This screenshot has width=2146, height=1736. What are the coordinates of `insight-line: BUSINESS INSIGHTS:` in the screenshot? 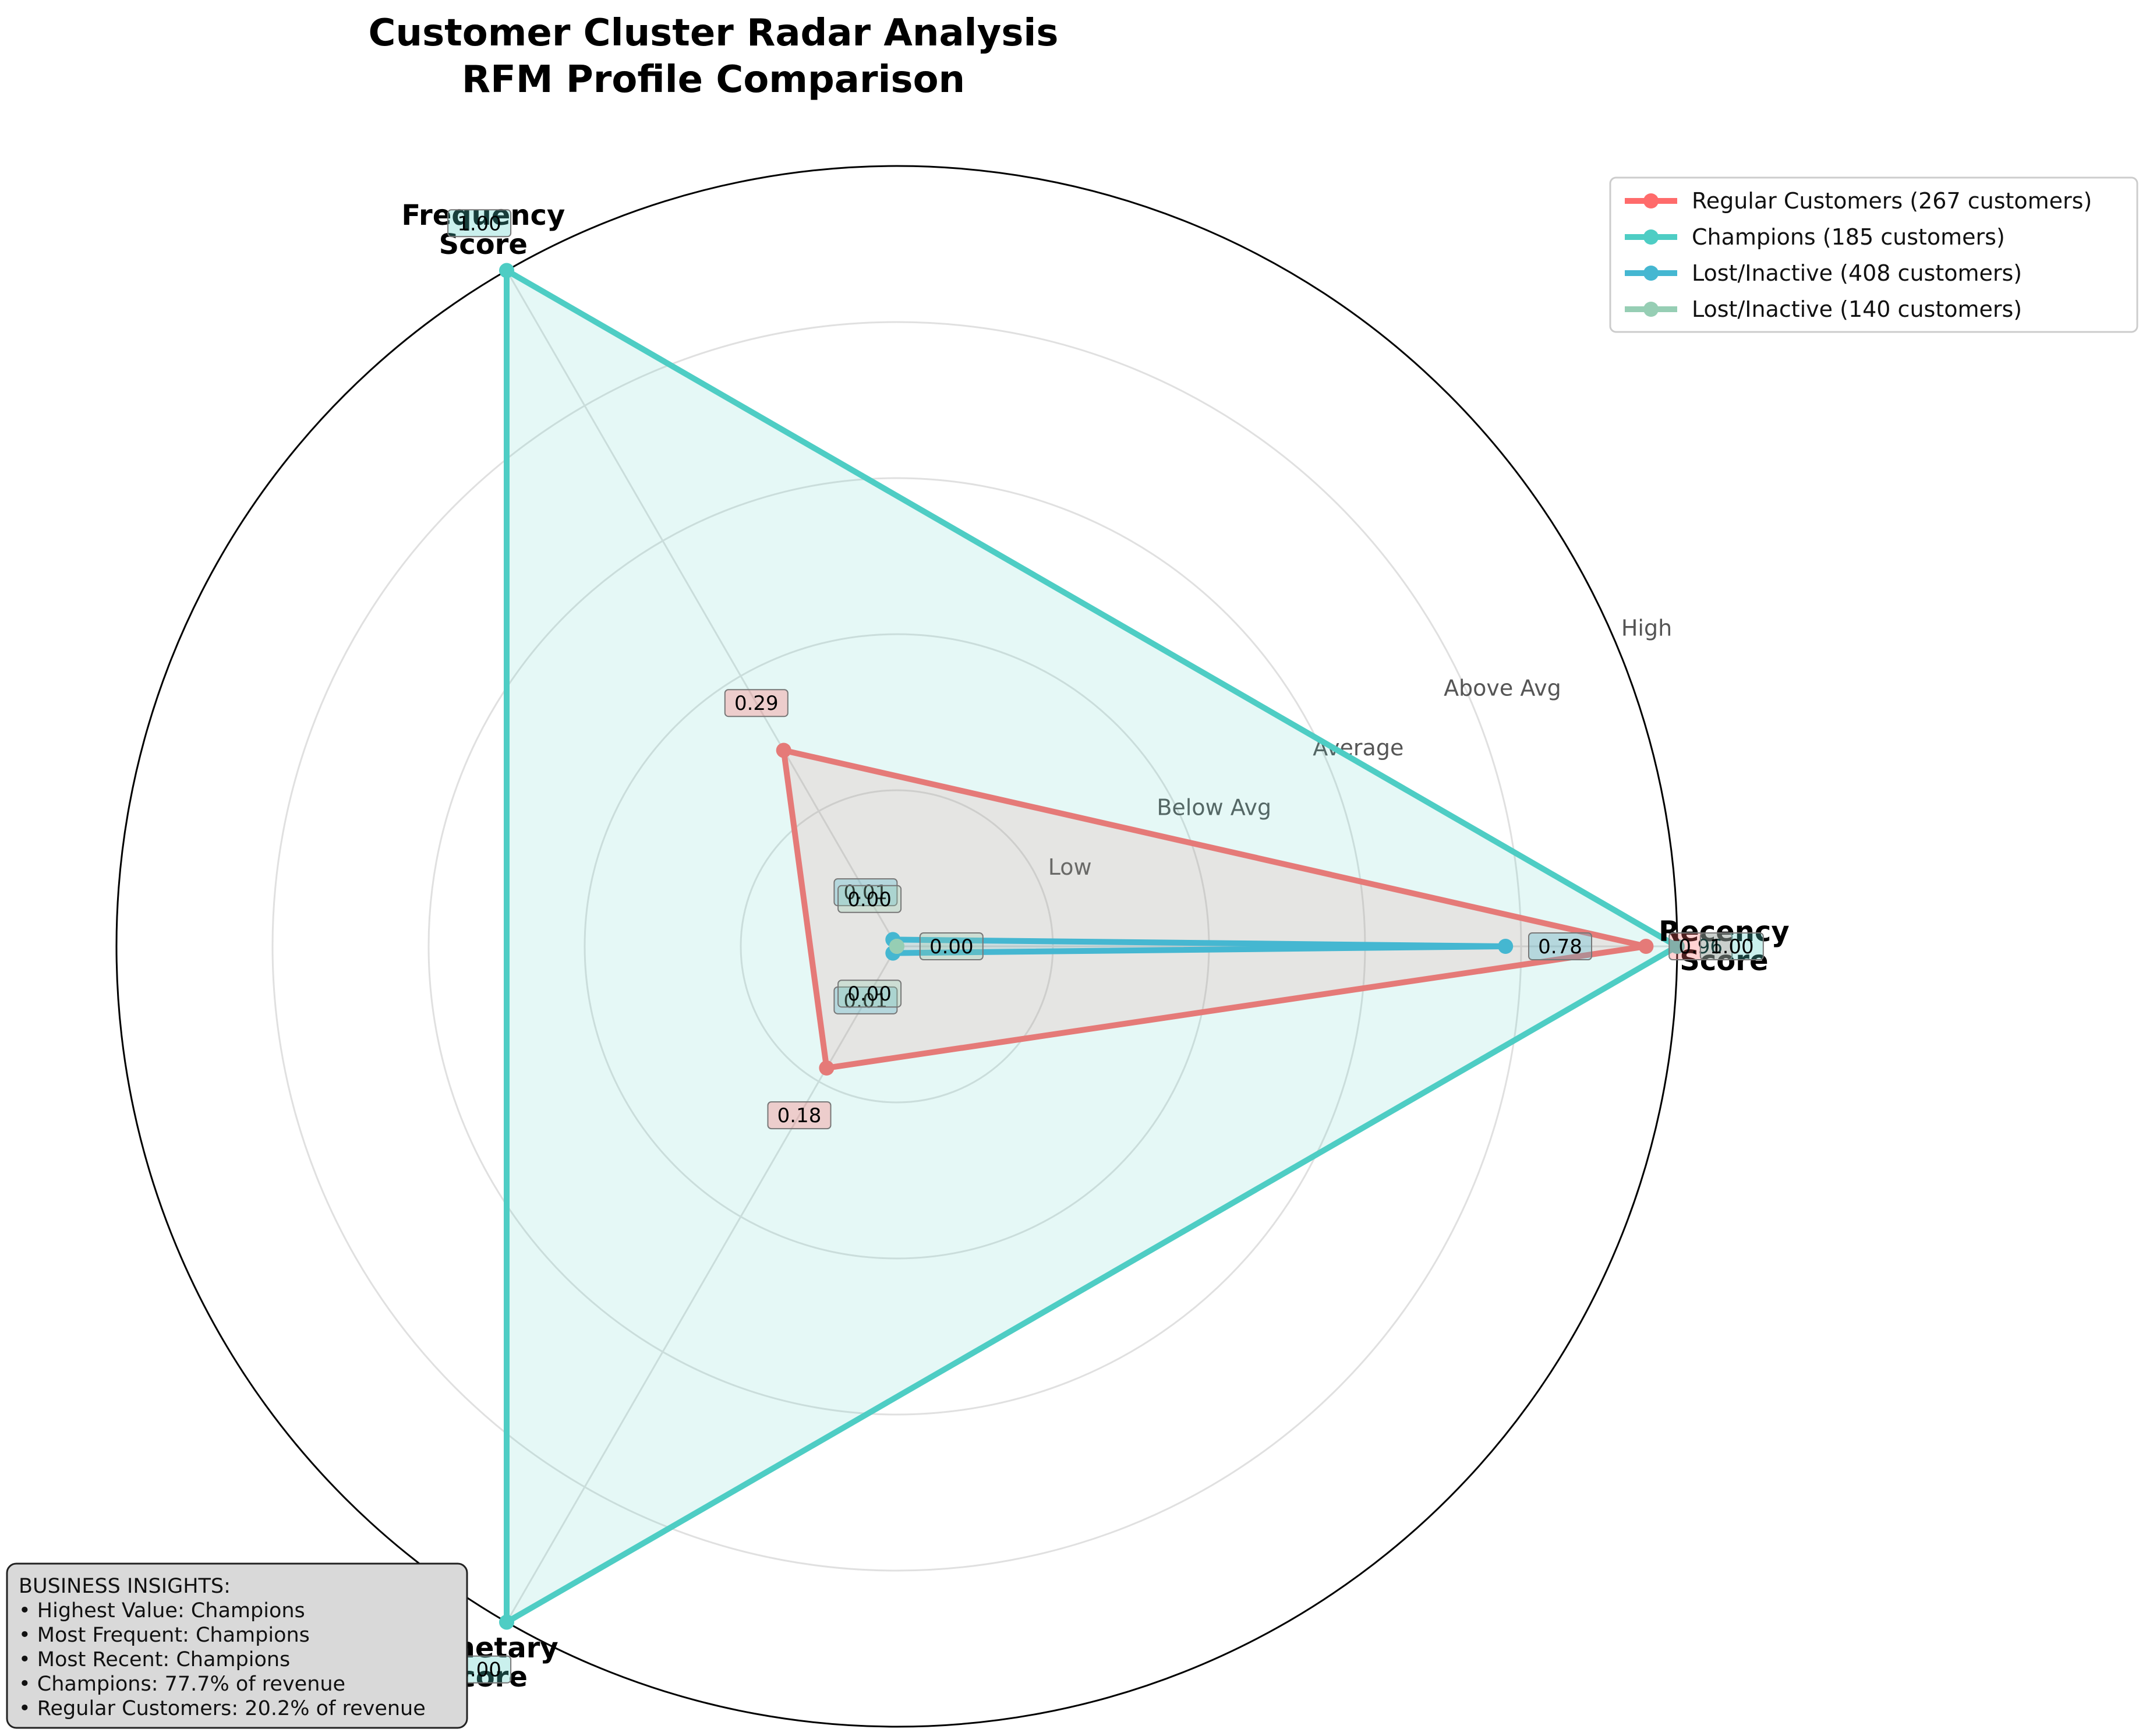 It's located at (125, 1586).